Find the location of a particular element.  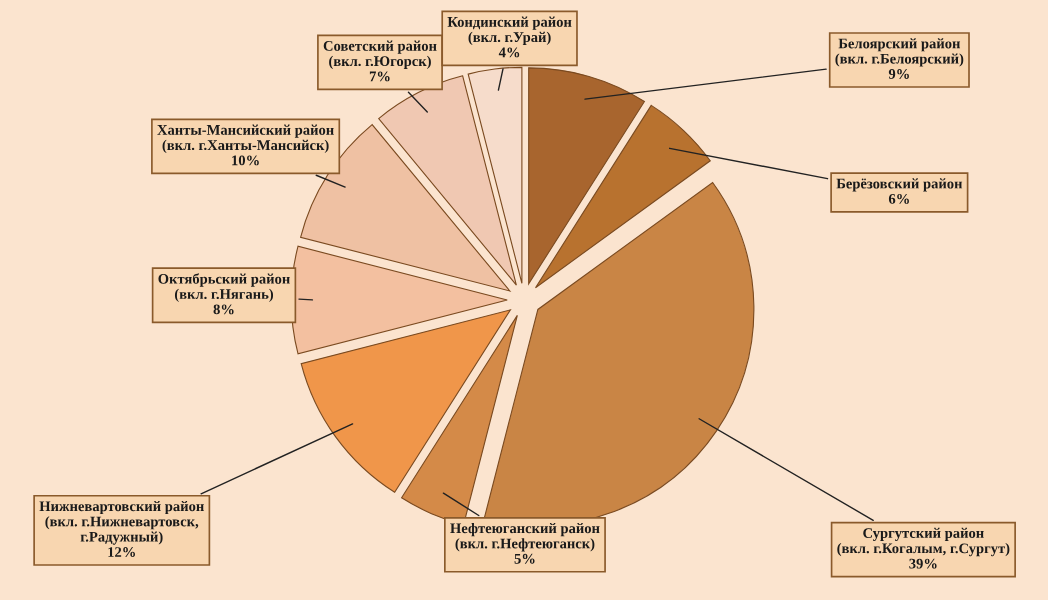

data-label: 8% is located at coordinates (223, 309).